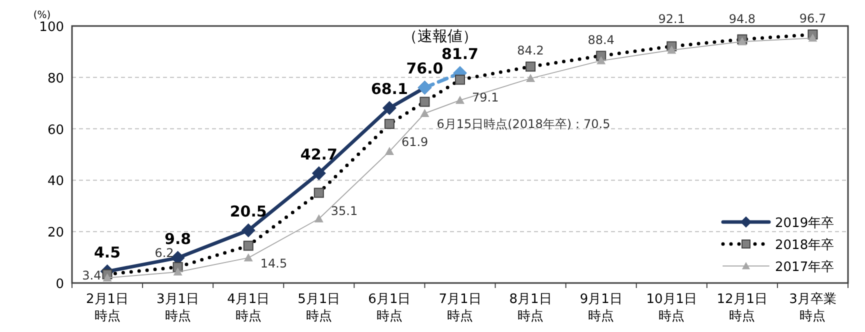 The height and width of the screenshot is (332, 865). What do you see at coordinates (671, 19) in the screenshot?
I see `data-label: 92.1` at bounding box center [671, 19].